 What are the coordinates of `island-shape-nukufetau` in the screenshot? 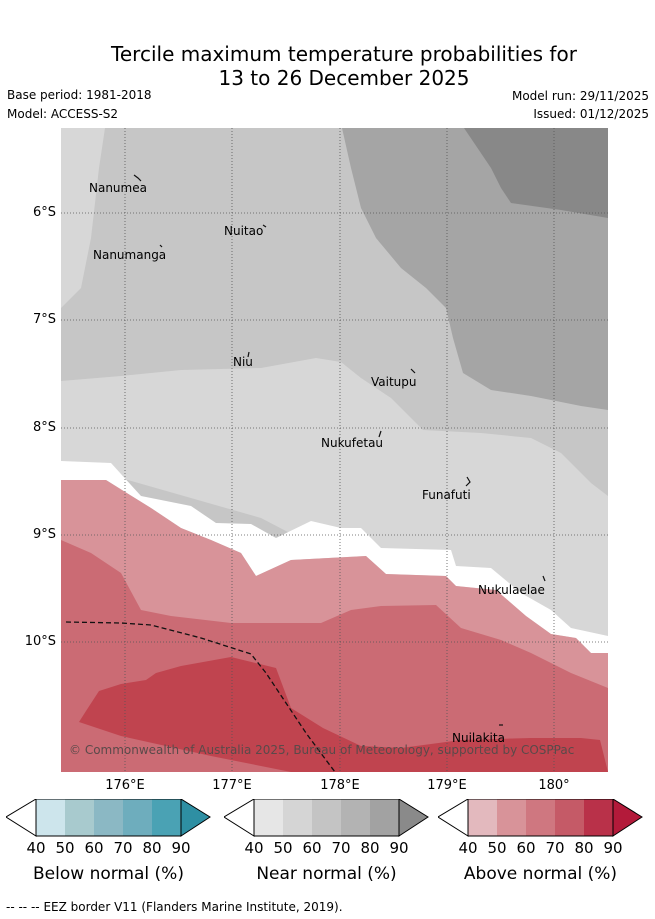 It's located at (380, 434).